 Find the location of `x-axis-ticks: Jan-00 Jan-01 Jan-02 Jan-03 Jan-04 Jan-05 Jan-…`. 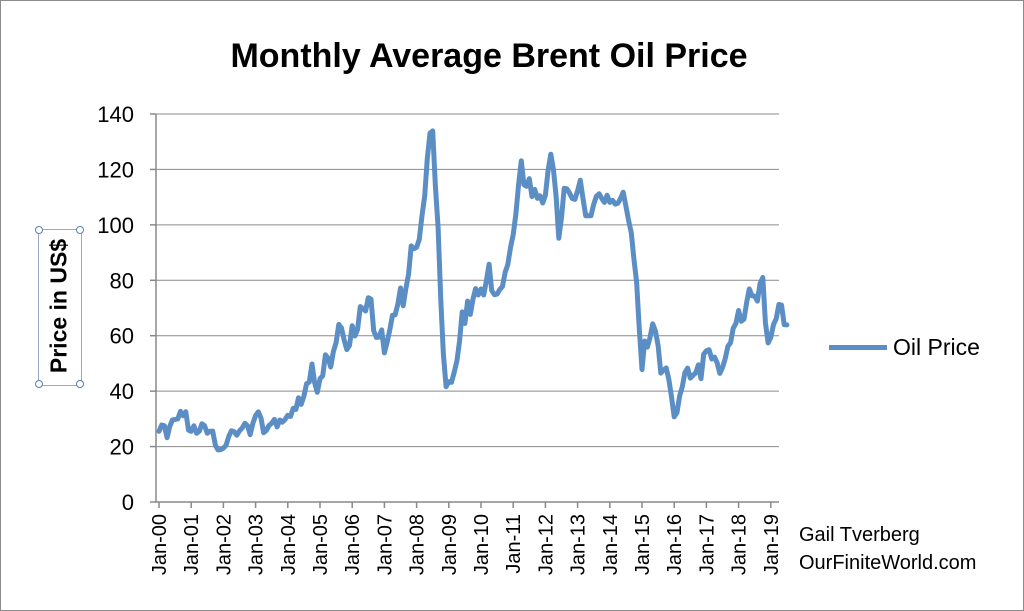

x-axis-ticks: Jan-00 Jan-01 Jan-02 Jan-03 Jan-04 Jan-05 Jan-… is located at coordinates (466, 538).